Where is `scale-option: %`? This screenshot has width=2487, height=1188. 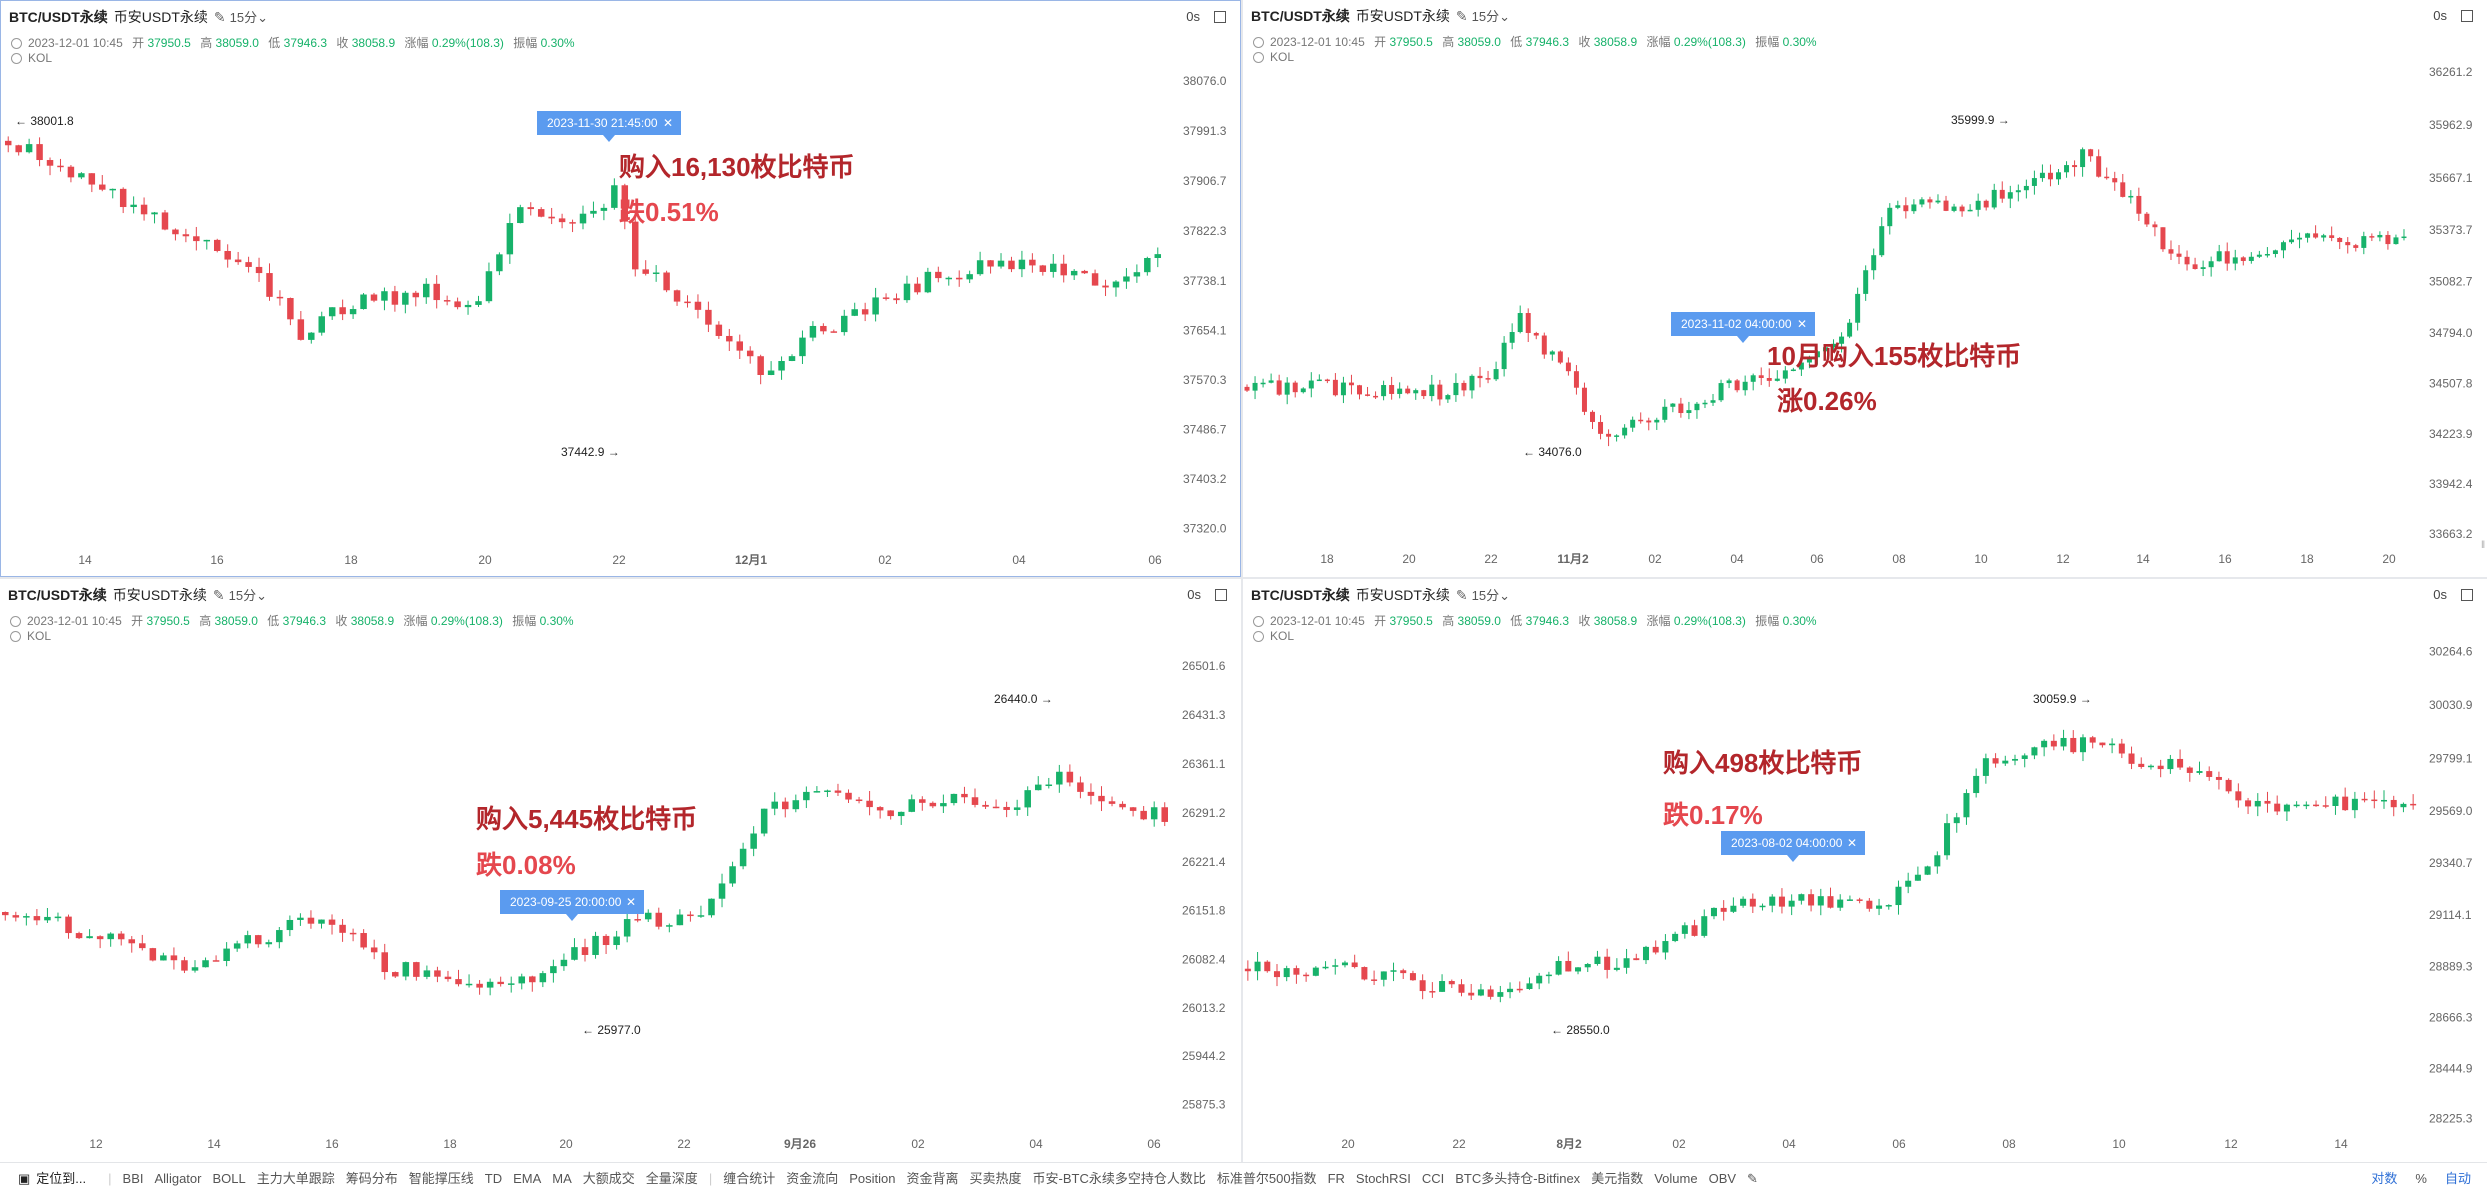
scale-option: % is located at coordinates (2421, 1178).